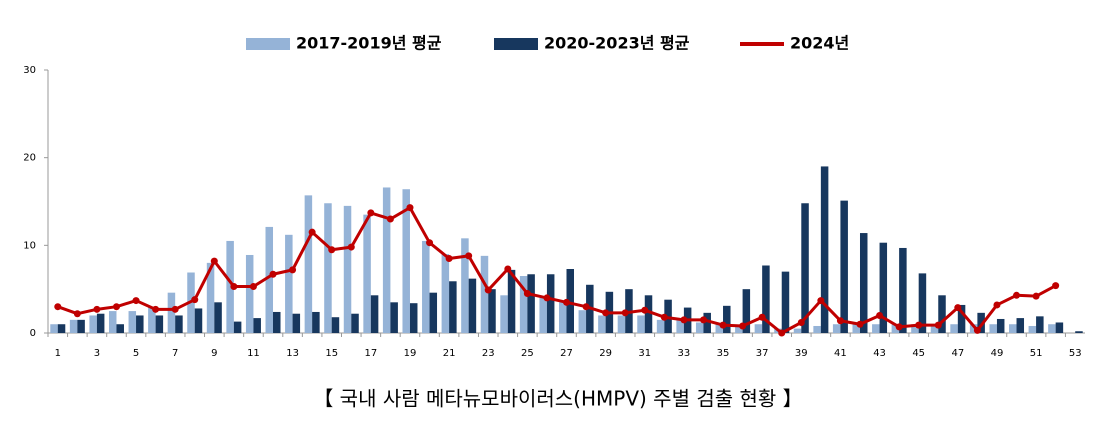  Describe the element at coordinates (1075, 353) in the screenshot. I see `x-tick-label: 53` at that location.